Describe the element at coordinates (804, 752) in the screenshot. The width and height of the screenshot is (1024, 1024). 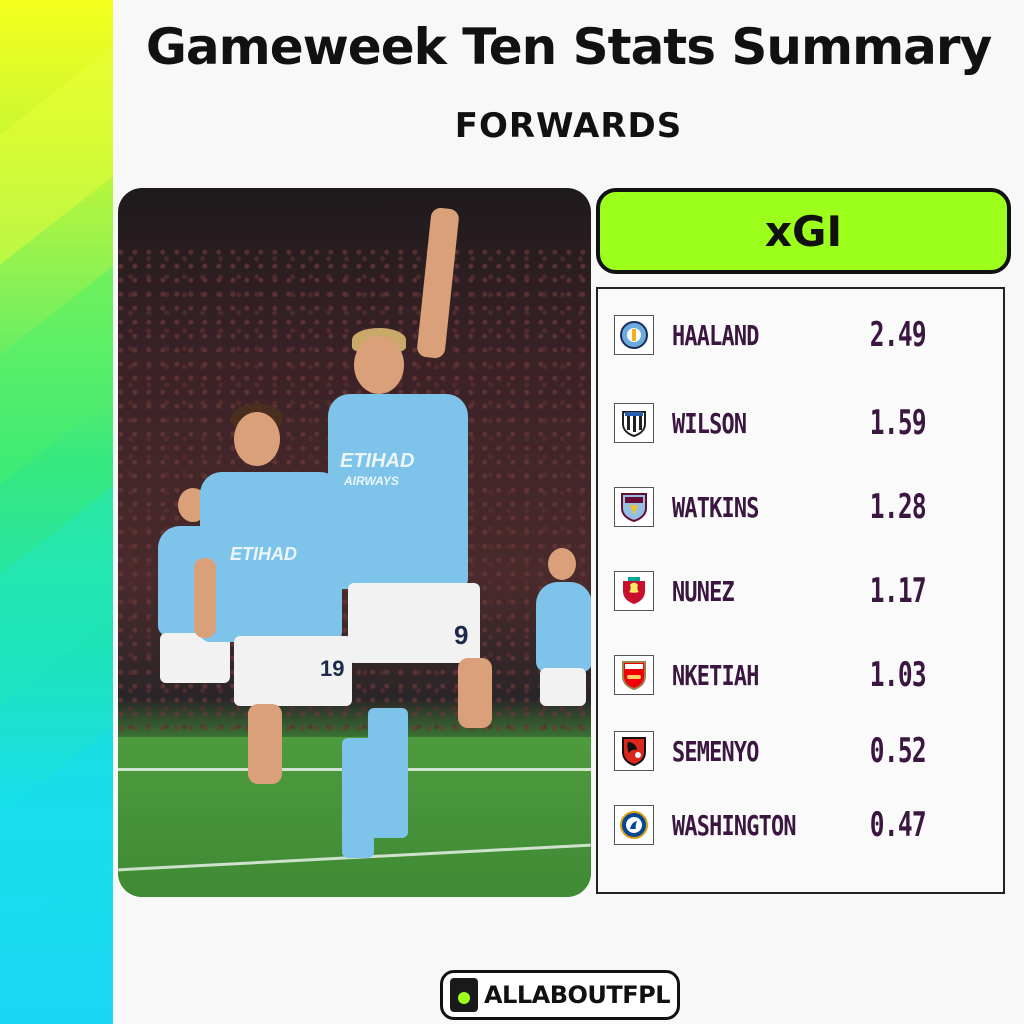
I see `stat-row: SEMENYO 0.52` at that location.